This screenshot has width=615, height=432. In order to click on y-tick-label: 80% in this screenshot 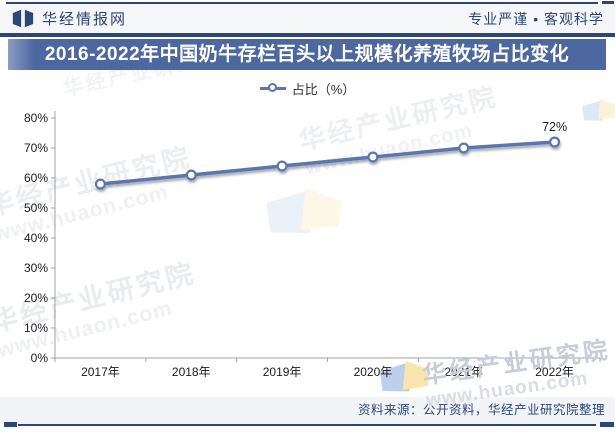, I will do `click(36, 118)`.